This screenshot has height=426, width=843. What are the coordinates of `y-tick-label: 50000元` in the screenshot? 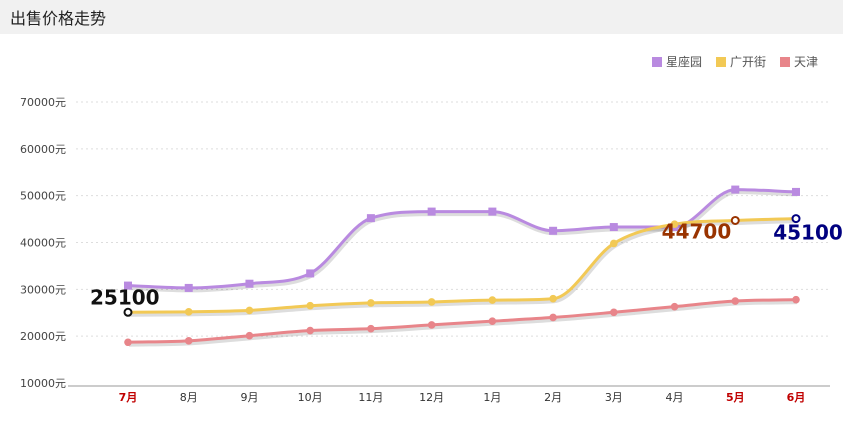 It's located at (43, 196).